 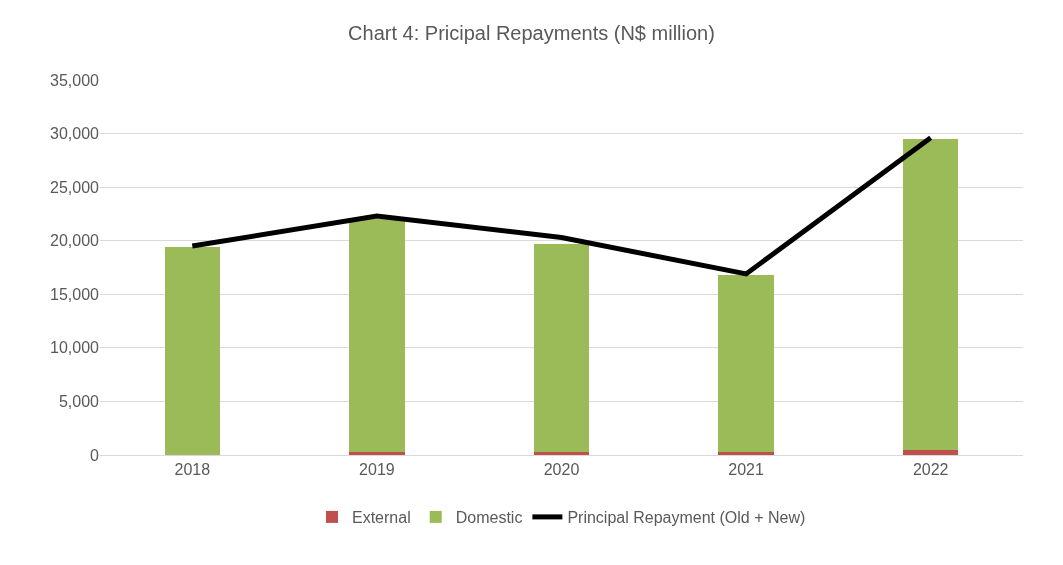 What do you see at coordinates (75, 348) in the screenshot?
I see `y-tick-label: 10,000` at bounding box center [75, 348].